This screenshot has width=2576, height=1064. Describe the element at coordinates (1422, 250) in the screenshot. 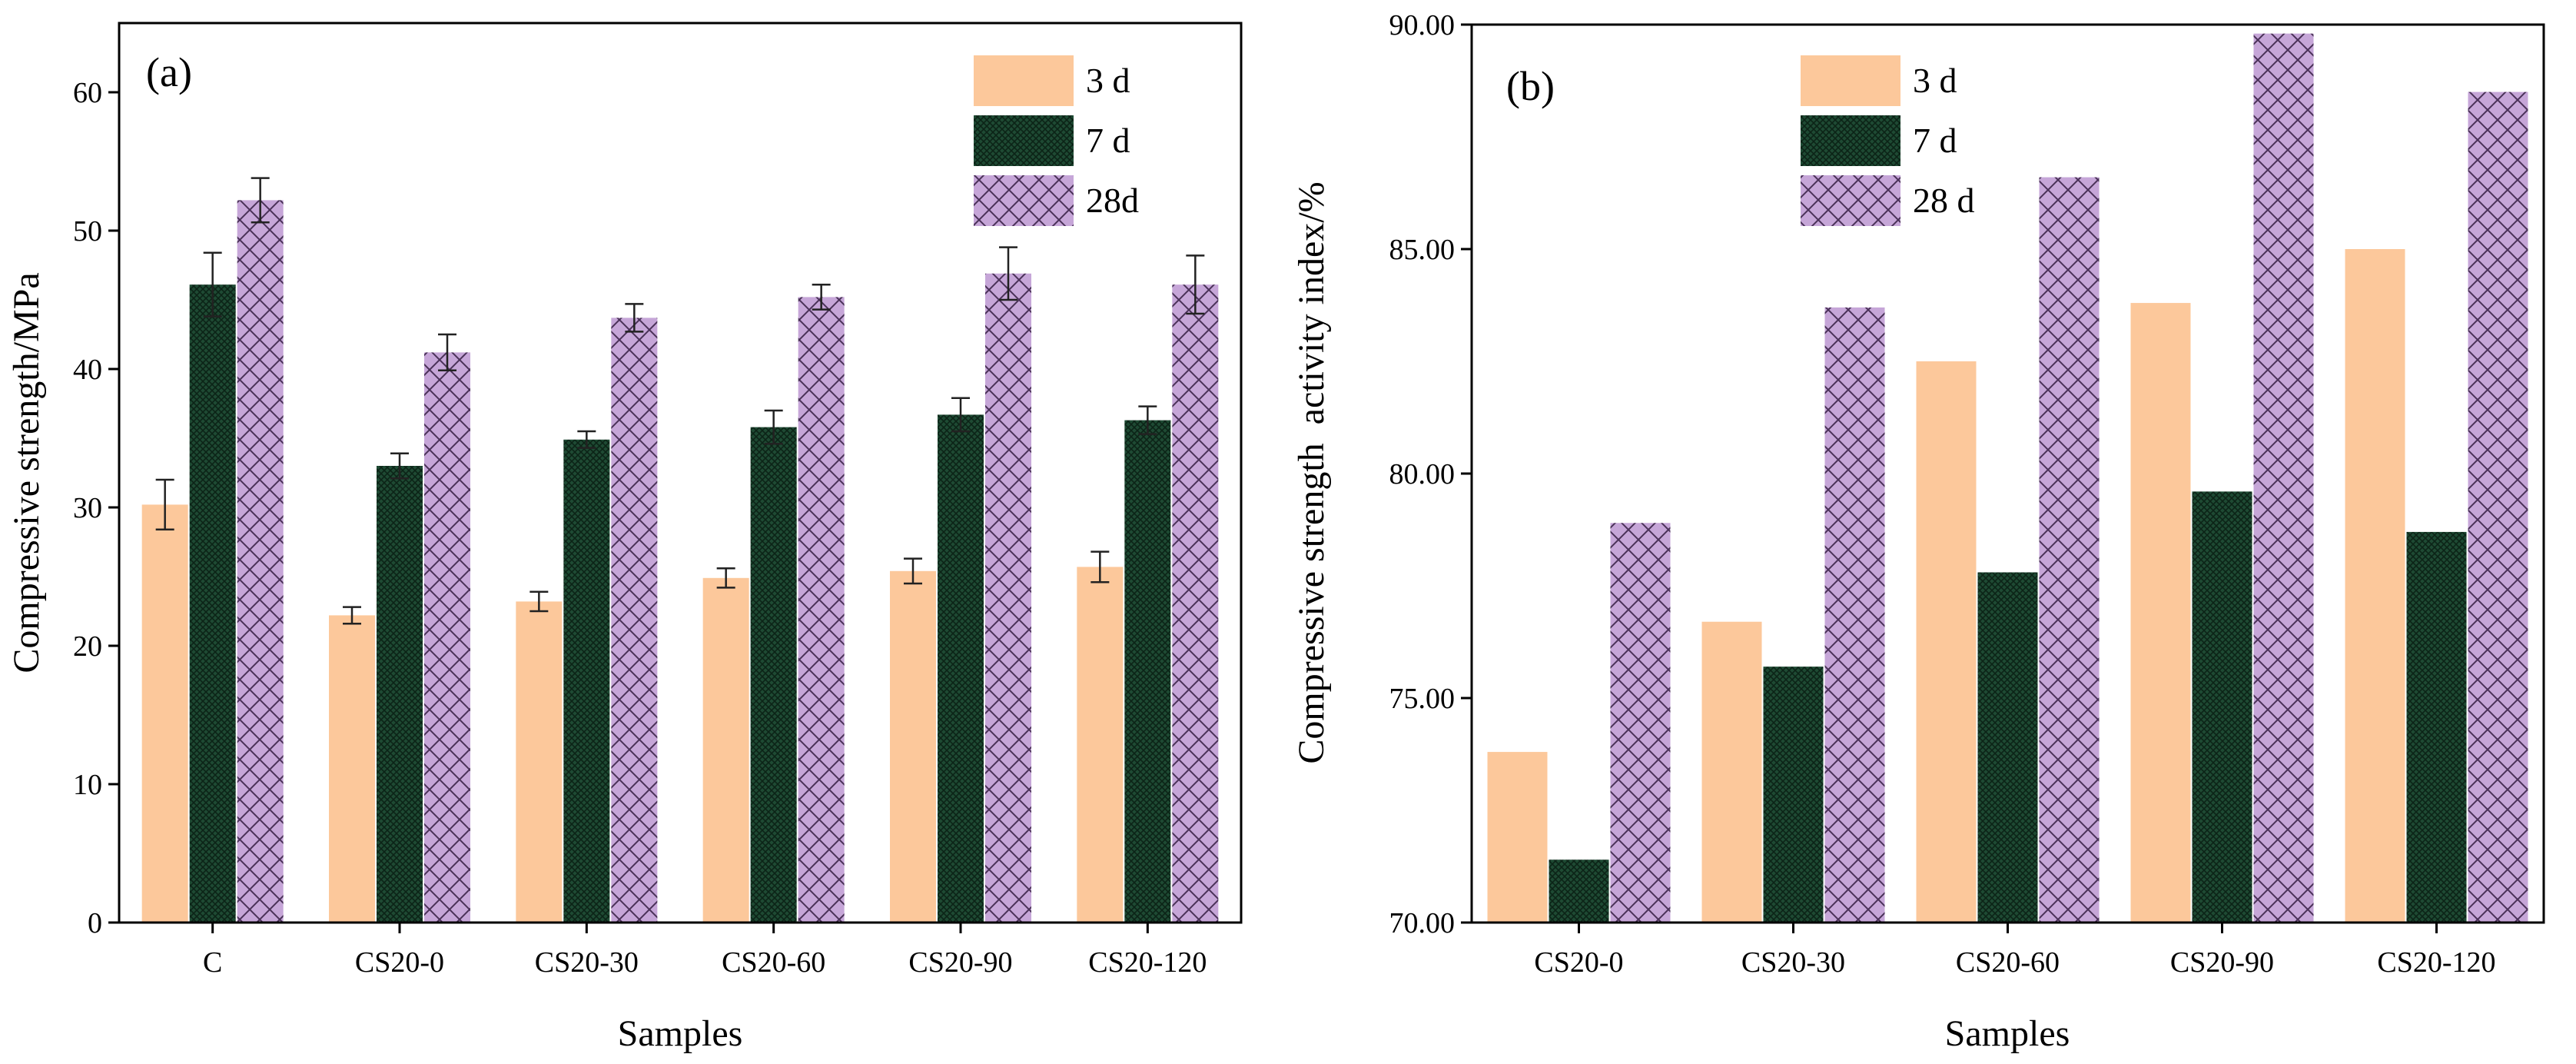

I see `panel-b-ytick-label: 85.00` at that location.